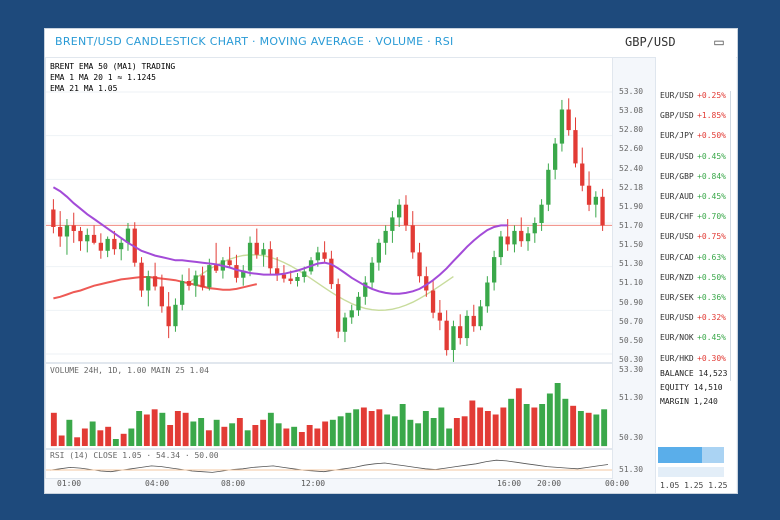  I want to click on legend-text-2: EMA 1 MA 20 1 ≈ 1.1245, so click(103, 77).